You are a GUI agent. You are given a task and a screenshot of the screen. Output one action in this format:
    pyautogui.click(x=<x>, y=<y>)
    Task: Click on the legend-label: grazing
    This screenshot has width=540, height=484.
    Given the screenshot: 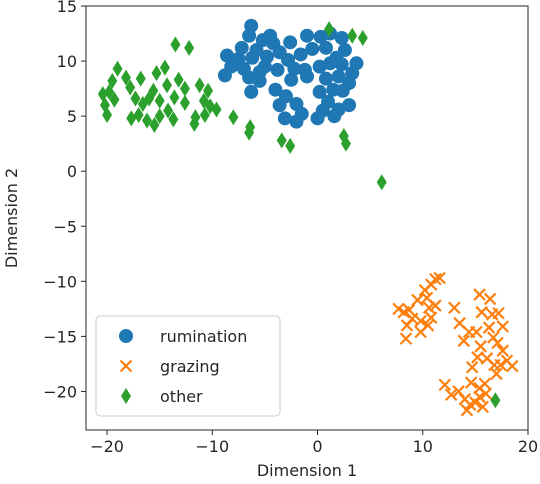 What is the action you would take?
    pyautogui.click(x=190, y=366)
    